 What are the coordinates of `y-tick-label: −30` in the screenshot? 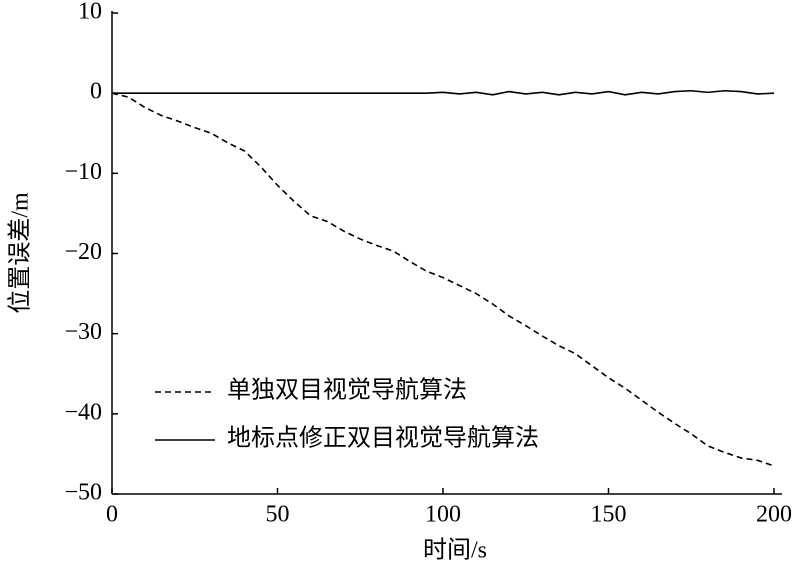 It's located at (83, 332).